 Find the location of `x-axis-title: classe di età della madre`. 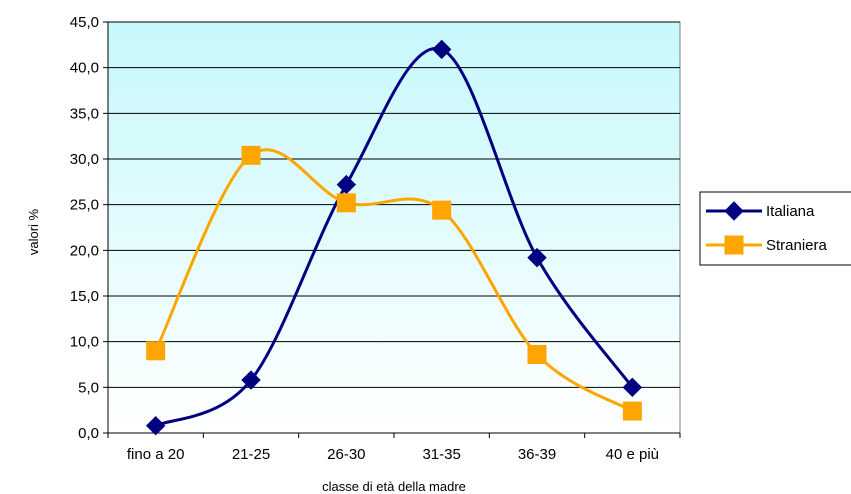

x-axis-title: classe di età della madre is located at coordinates (394, 486).